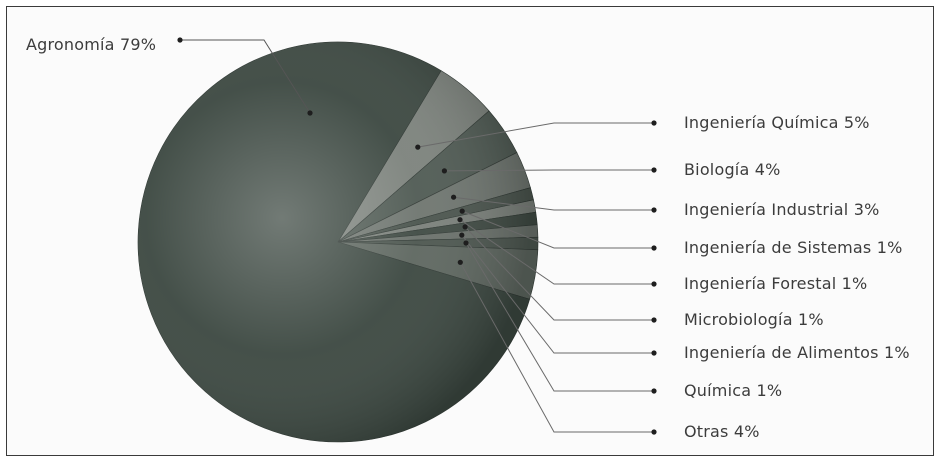  Describe the element at coordinates (793, 247) in the screenshot. I see `slice-label-ingenieria-de-sistemas-1: Ingeniería de Sistemas 1%` at that location.